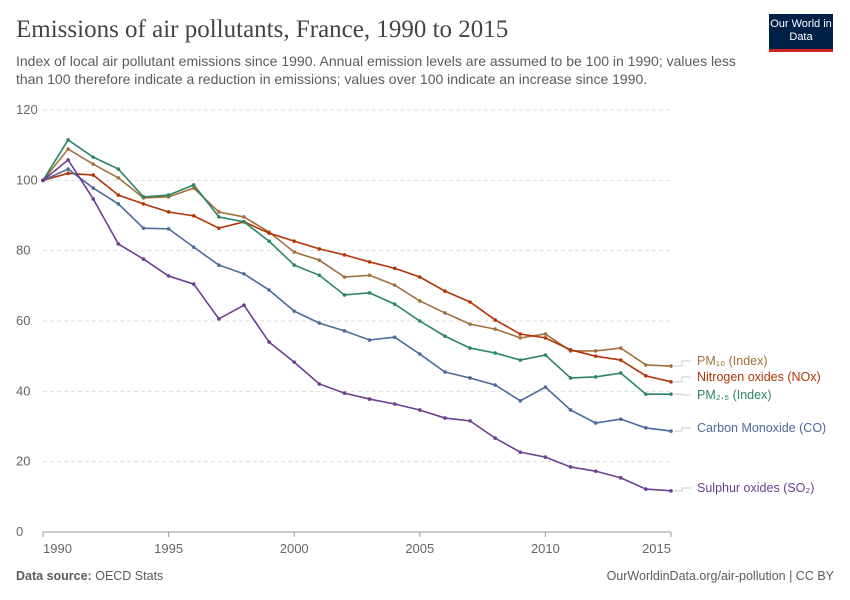 The height and width of the screenshot is (600, 850). I want to click on x-tick-label: 2000, so click(294, 548).